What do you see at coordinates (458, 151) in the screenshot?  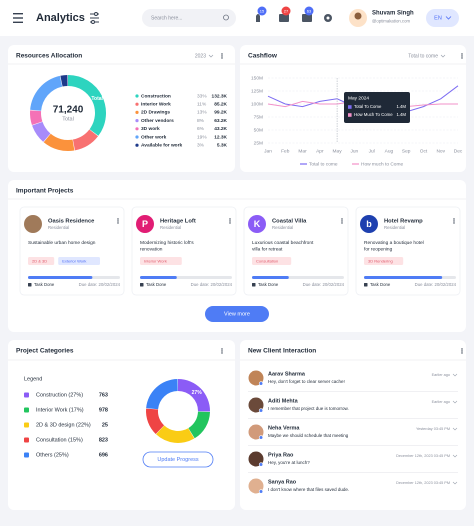 I see `x-tick-label: Dec` at bounding box center [458, 151].